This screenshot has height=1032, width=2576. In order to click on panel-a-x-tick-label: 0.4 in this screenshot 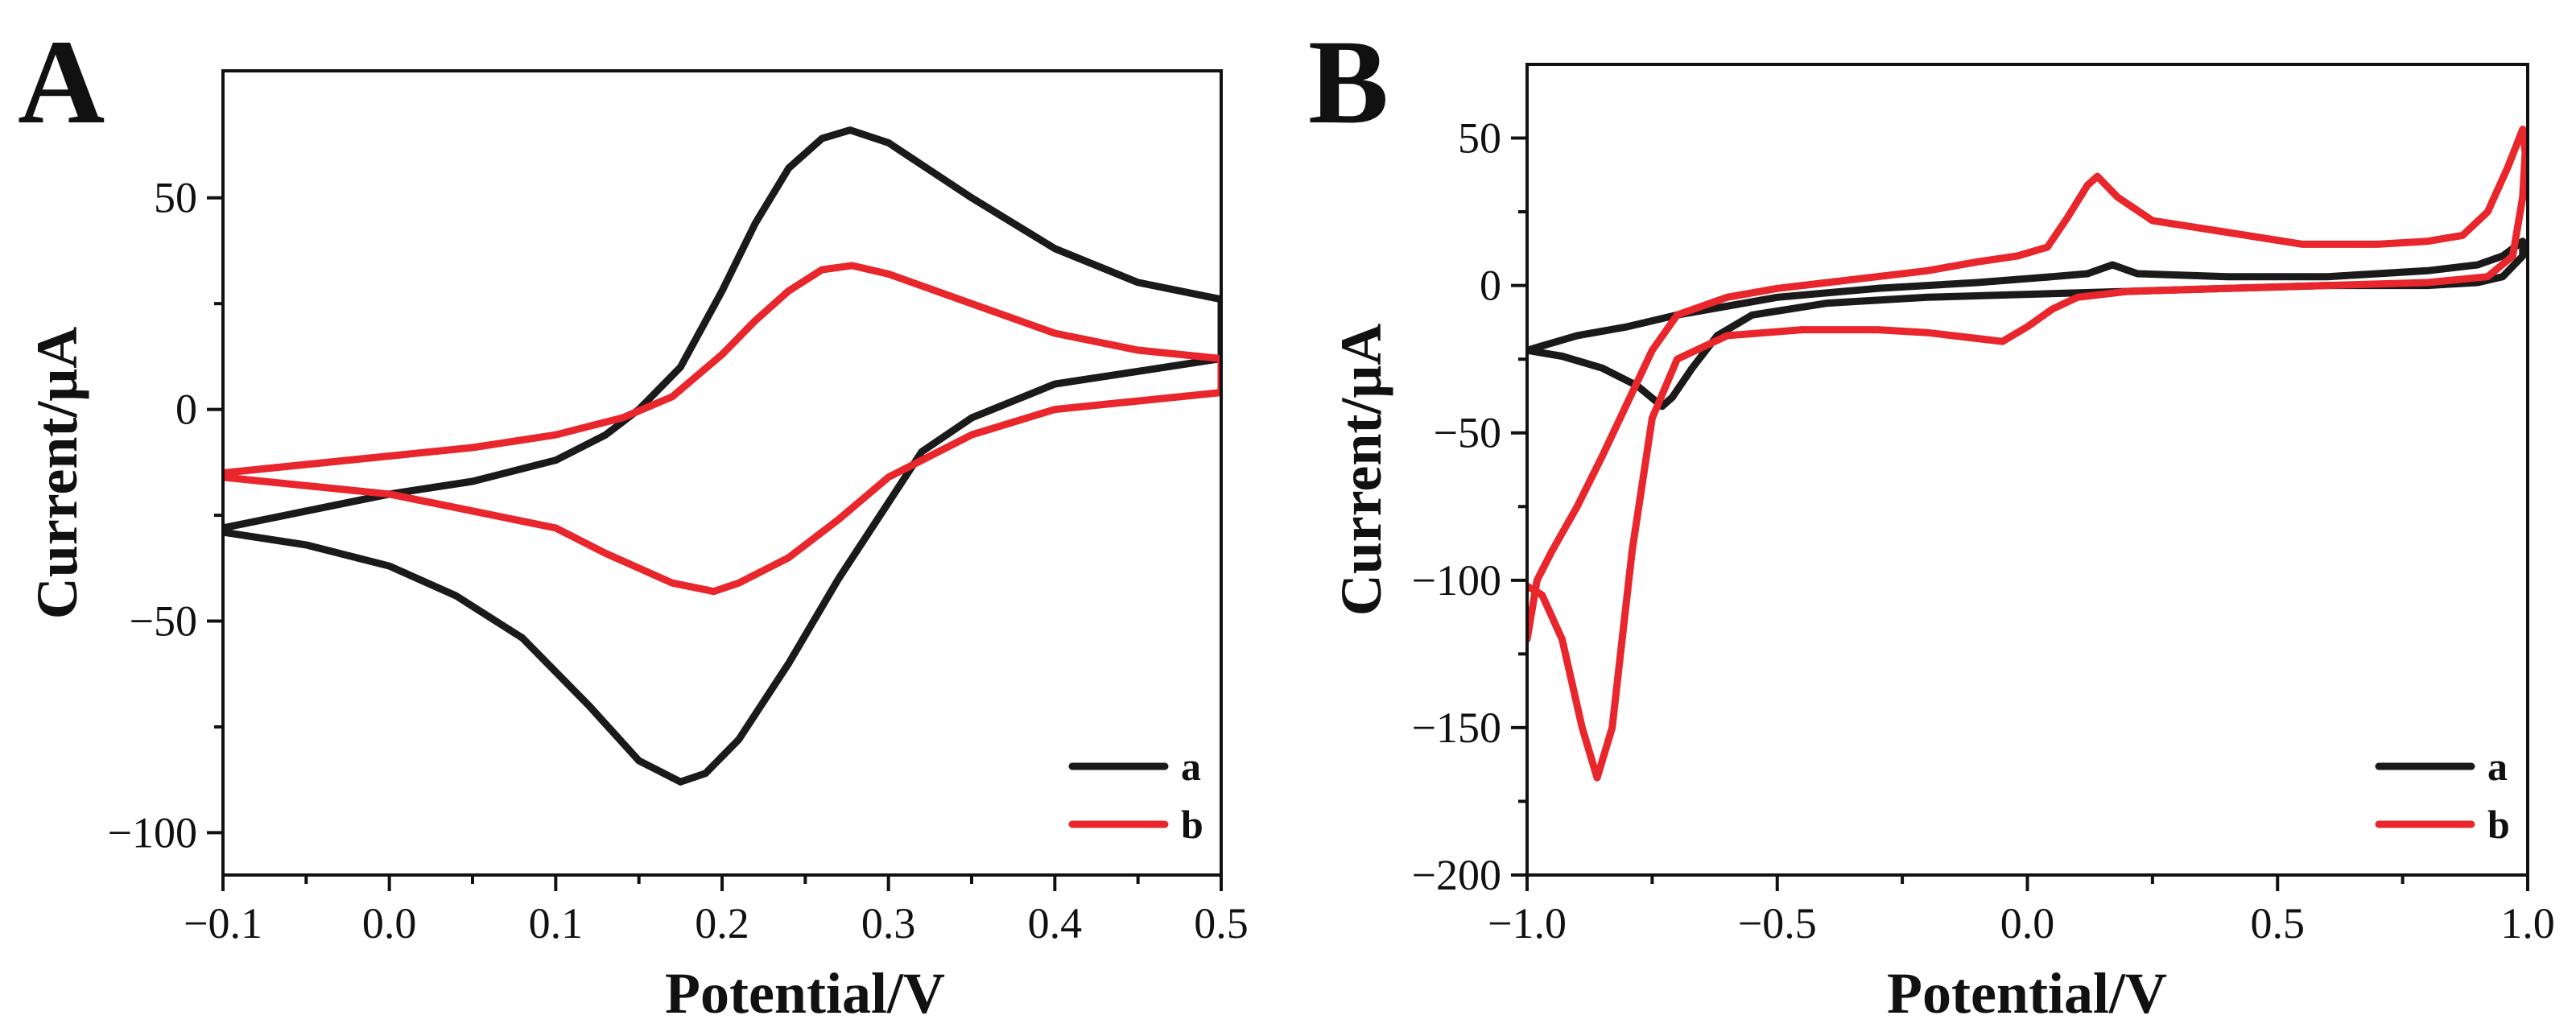, I will do `click(1055, 923)`.